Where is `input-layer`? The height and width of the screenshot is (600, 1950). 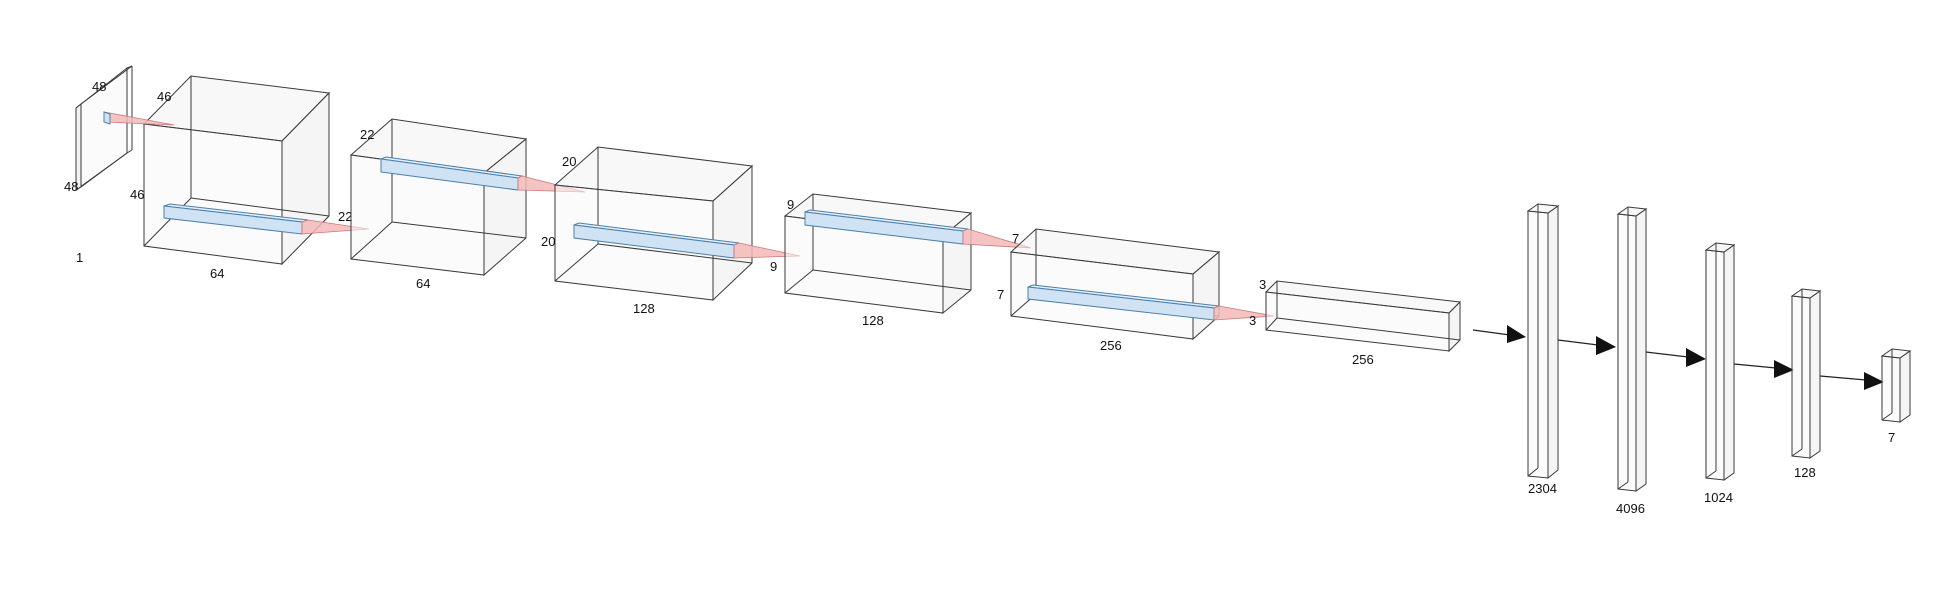
input-layer is located at coordinates (104, 128).